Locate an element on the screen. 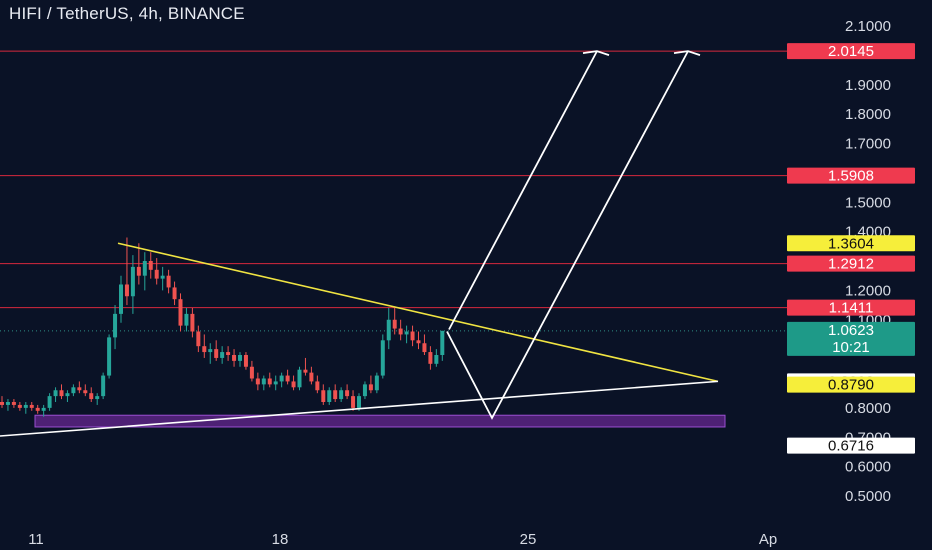  price-tag-yellow: 1.3604 is located at coordinates (851, 243).